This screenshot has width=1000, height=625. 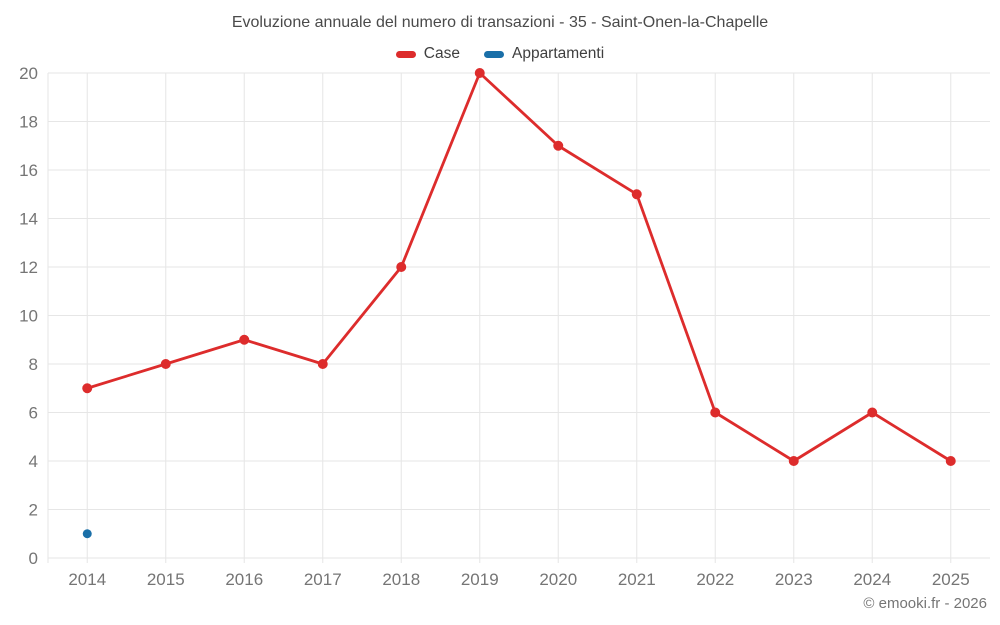 I want to click on legend-item-appartamenti: Appartamenti, so click(x=544, y=54).